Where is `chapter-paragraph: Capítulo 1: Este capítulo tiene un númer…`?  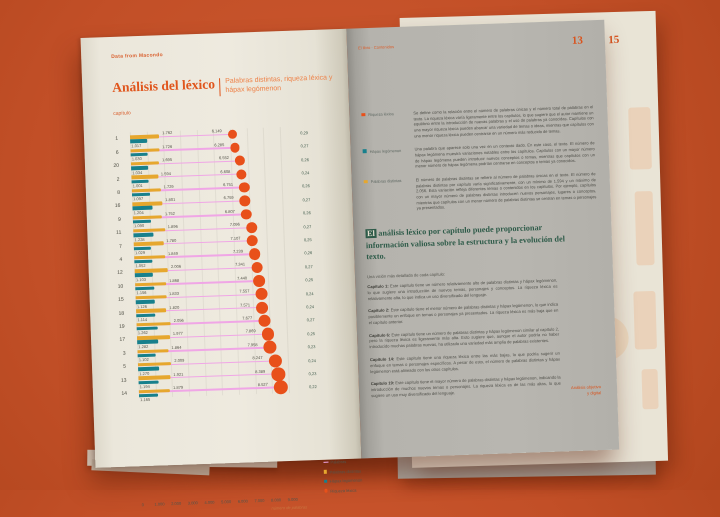
chapter-paragraph: Capítulo 1: Este capítulo tiene un númer… is located at coordinates (462, 289).